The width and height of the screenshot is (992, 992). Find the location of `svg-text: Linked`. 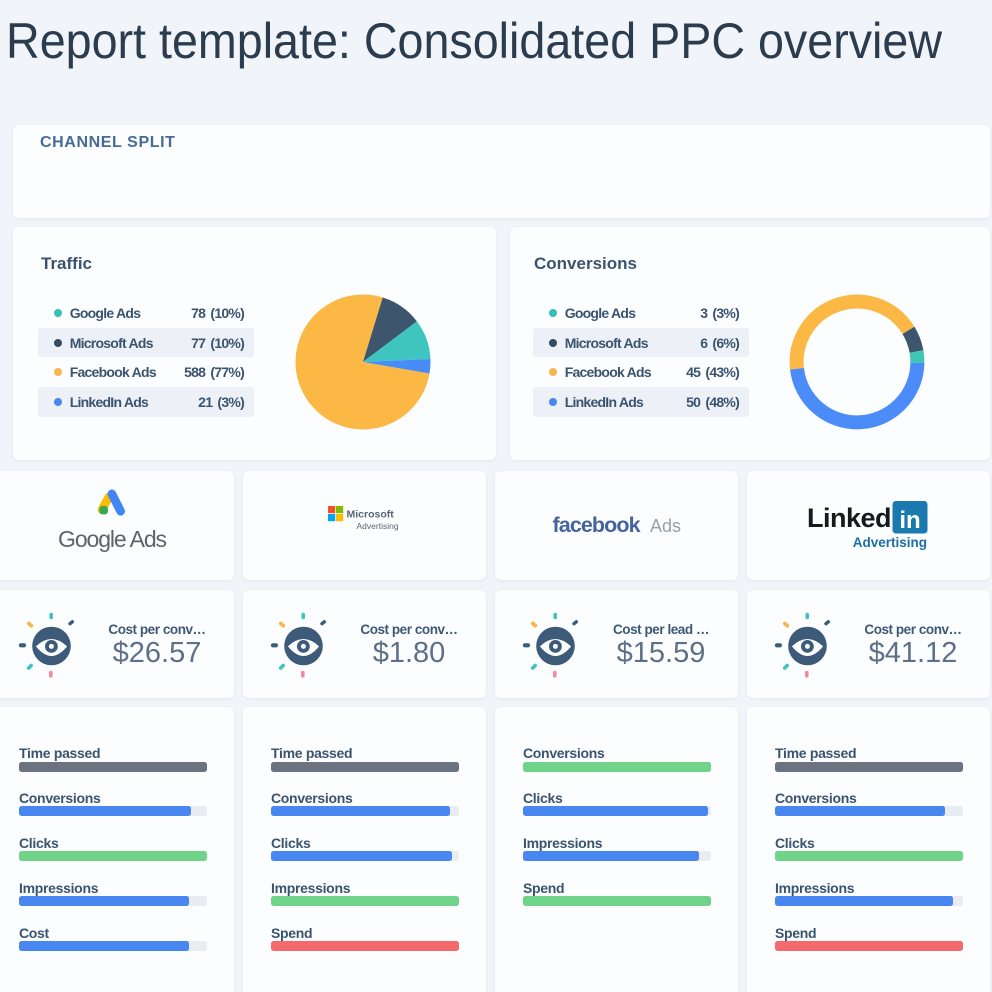

svg-text: Linked is located at coordinates (849, 518).